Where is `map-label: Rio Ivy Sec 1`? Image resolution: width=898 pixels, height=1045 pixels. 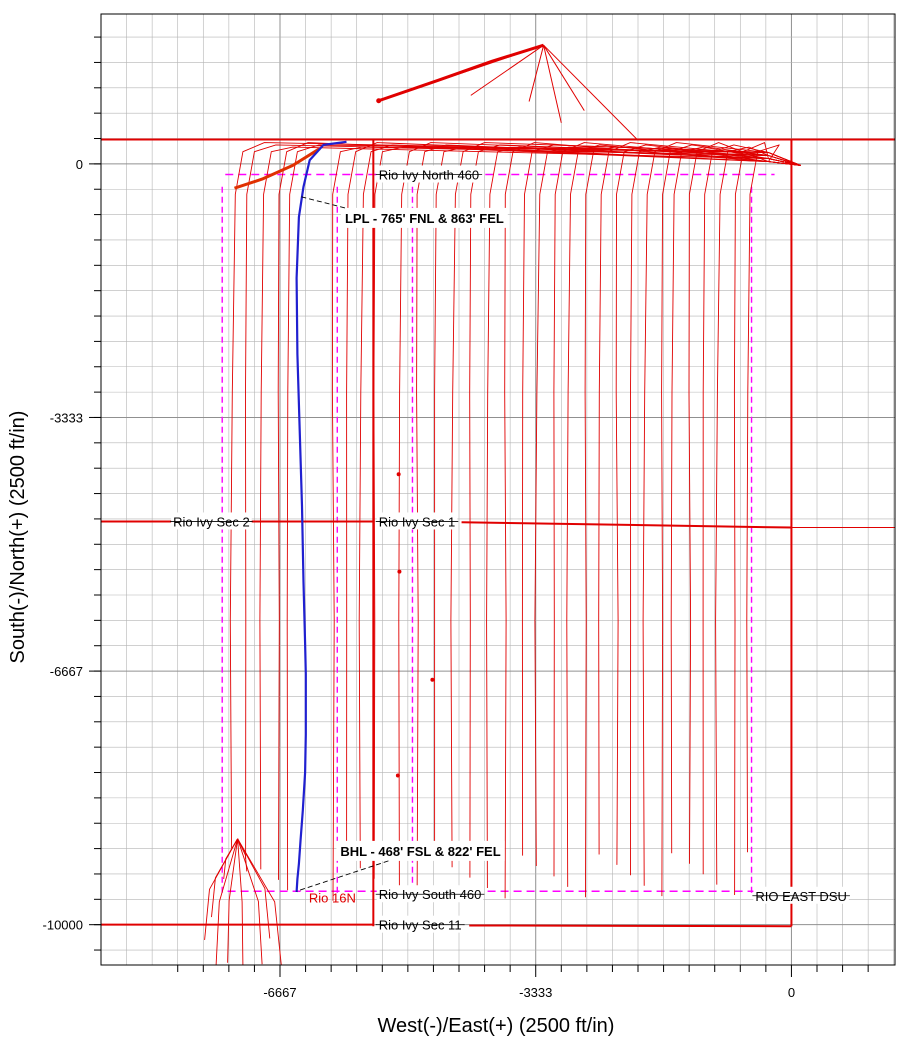 map-label: Rio Ivy Sec 1 is located at coordinates (417, 521).